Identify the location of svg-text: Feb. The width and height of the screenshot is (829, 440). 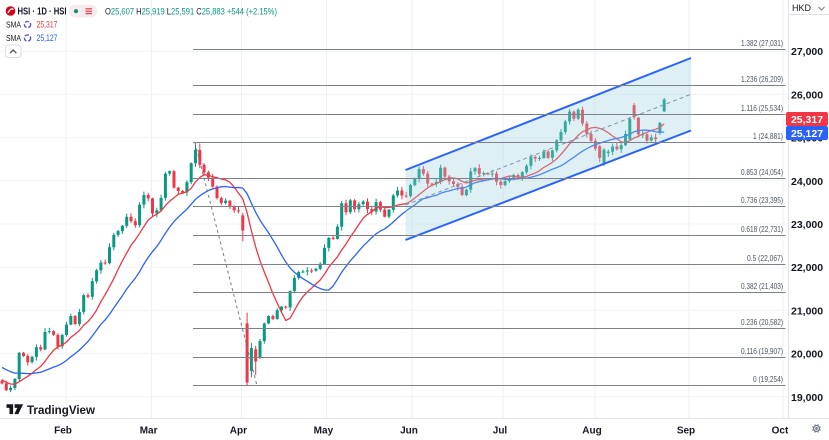
(63, 431).